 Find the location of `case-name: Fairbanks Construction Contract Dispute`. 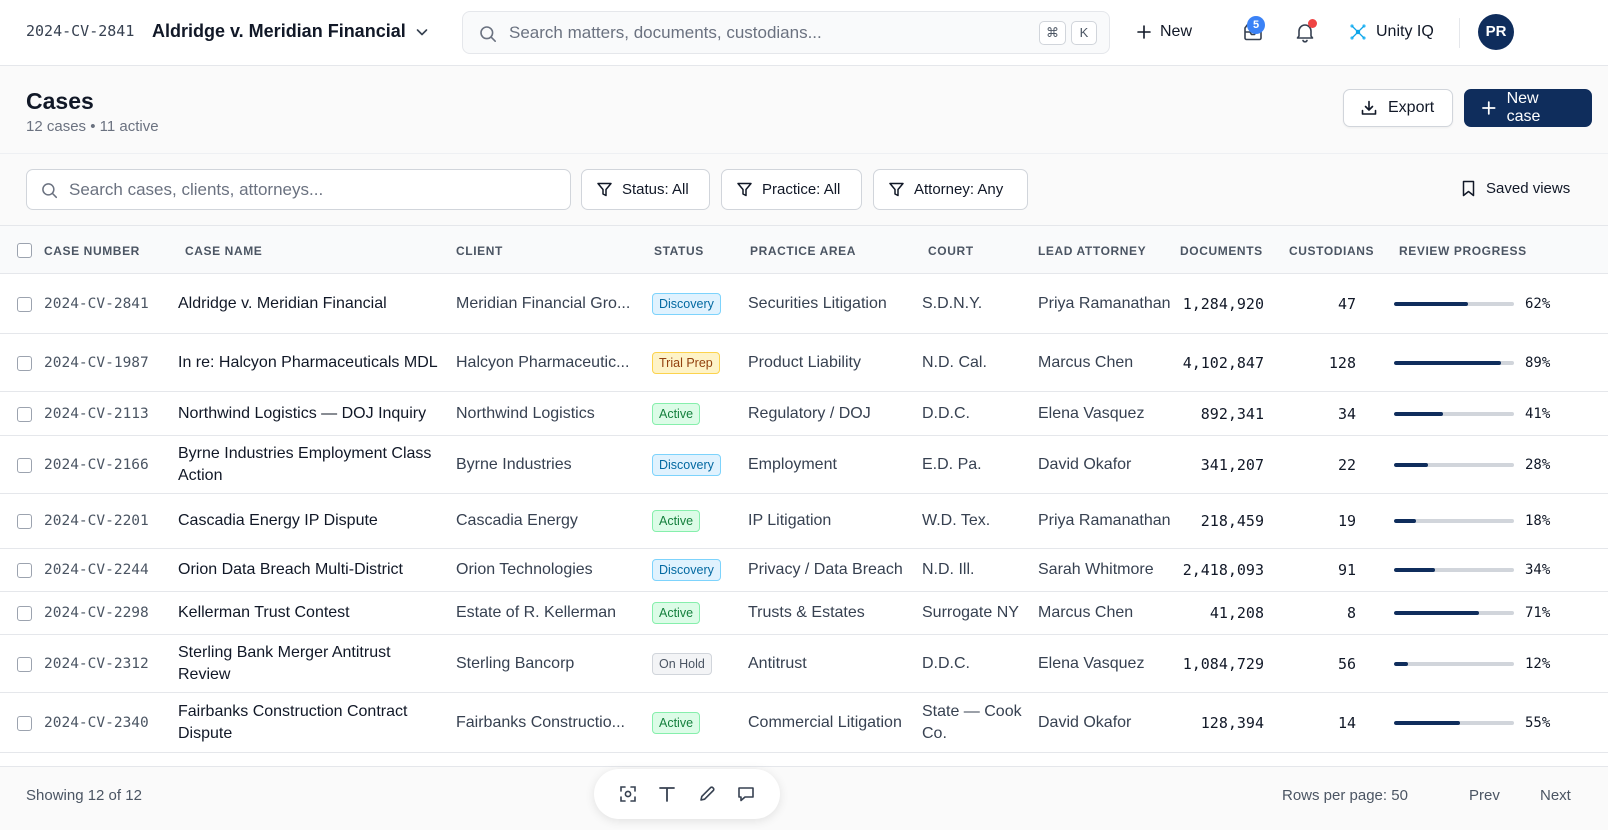

case-name: Fairbanks Construction Contract Dispute is located at coordinates (293, 722).